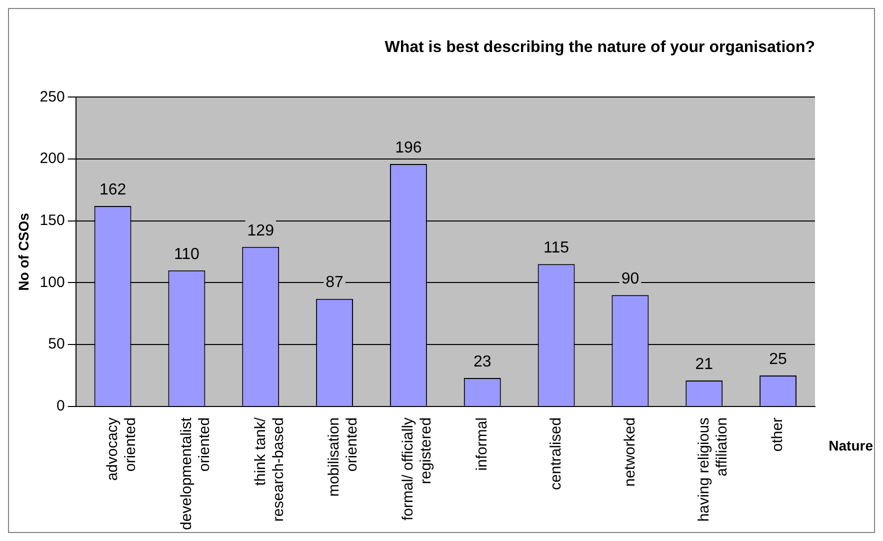 The height and width of the screenshot is (541, 883). Describe the element at coordinates (52, 159) in the screenshot. I see `y-tick-label: 200` at that location.